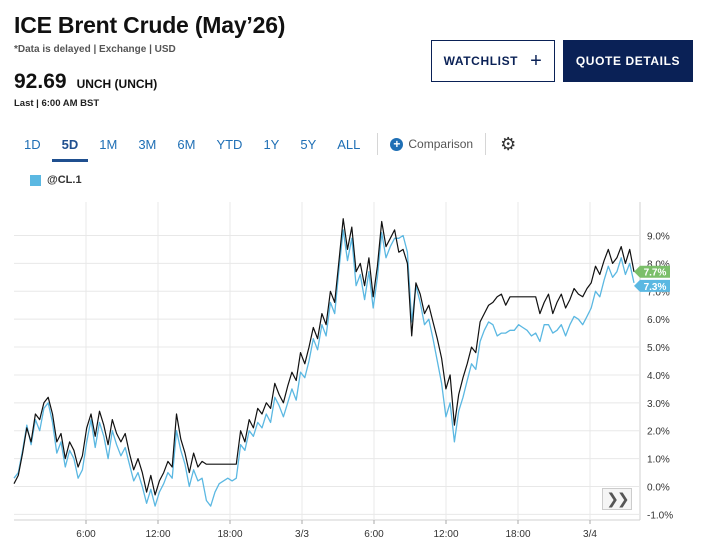 This screenshot has height=550, width=701. I want to click on comparison-label: Comparison, so click(441, 144).